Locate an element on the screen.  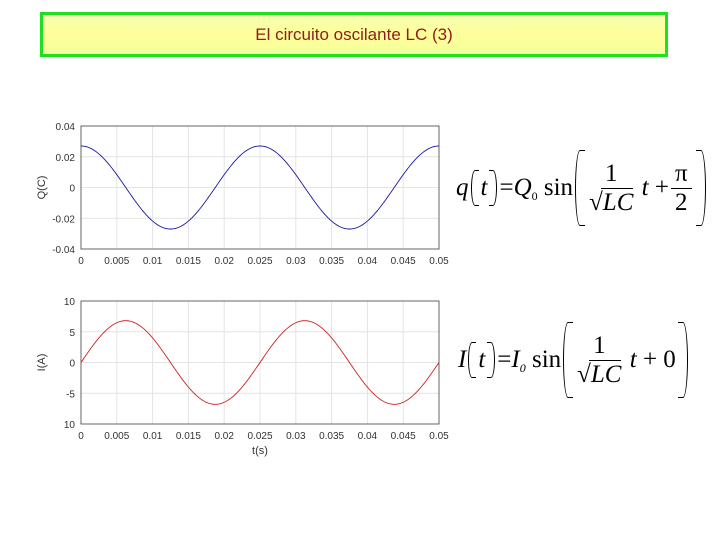
eq-lhs: I is located at coordinates (462, 359).